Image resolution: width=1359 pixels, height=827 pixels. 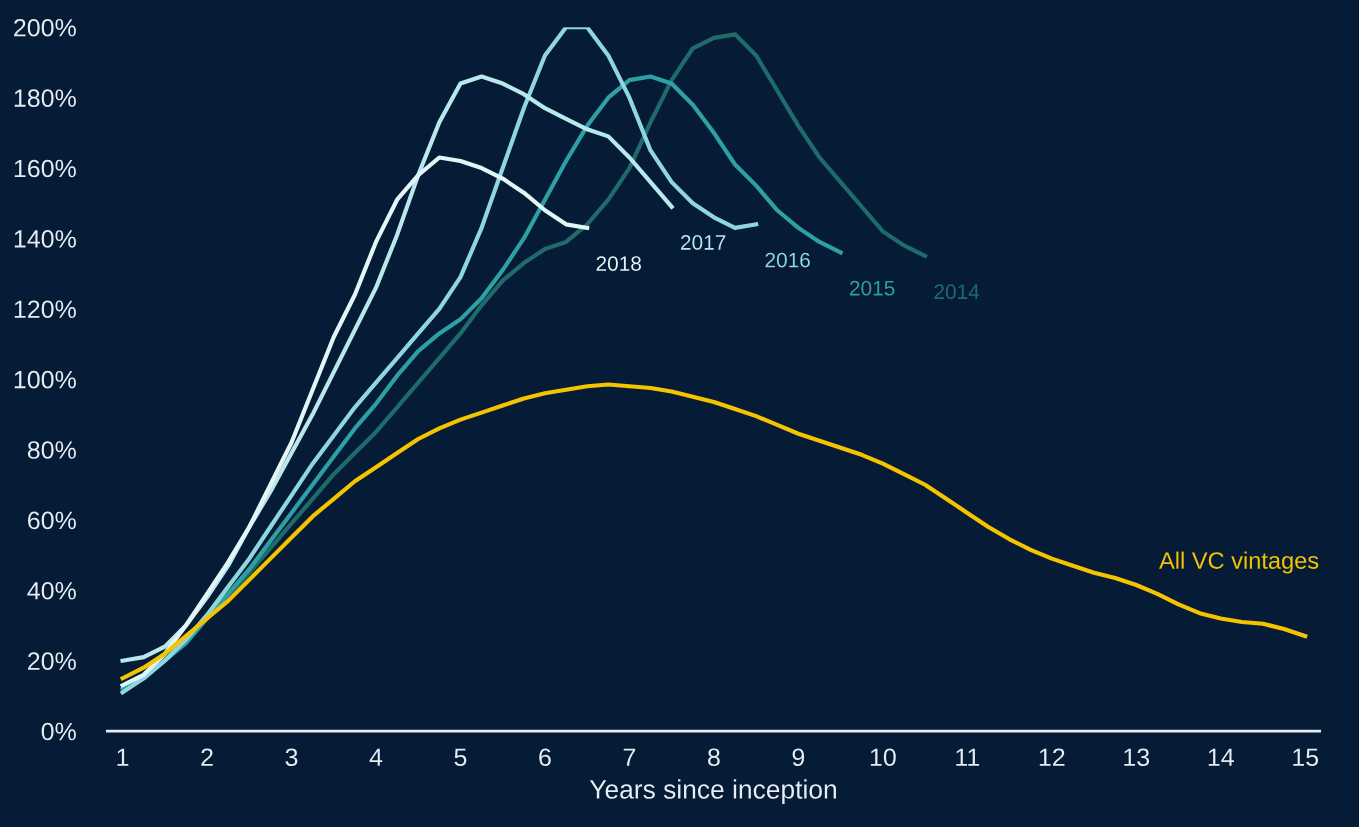 I want to click on y-tick-label: 20%, so click(x=52, y=661).